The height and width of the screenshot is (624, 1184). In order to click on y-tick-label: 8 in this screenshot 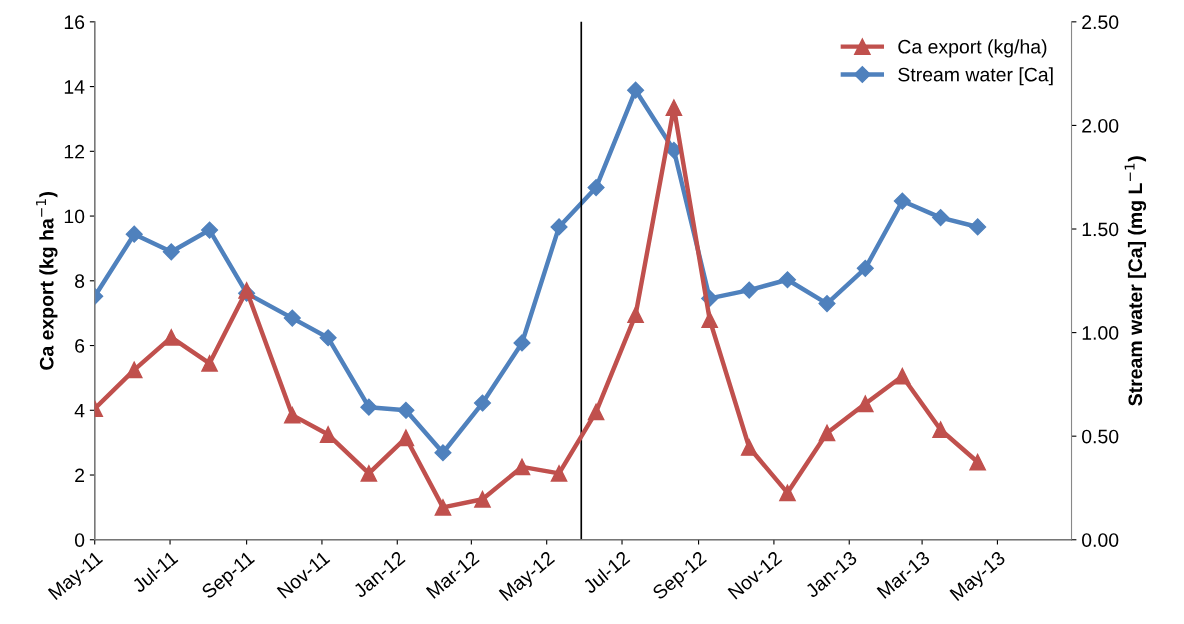, I will do `click(80, 281)`.